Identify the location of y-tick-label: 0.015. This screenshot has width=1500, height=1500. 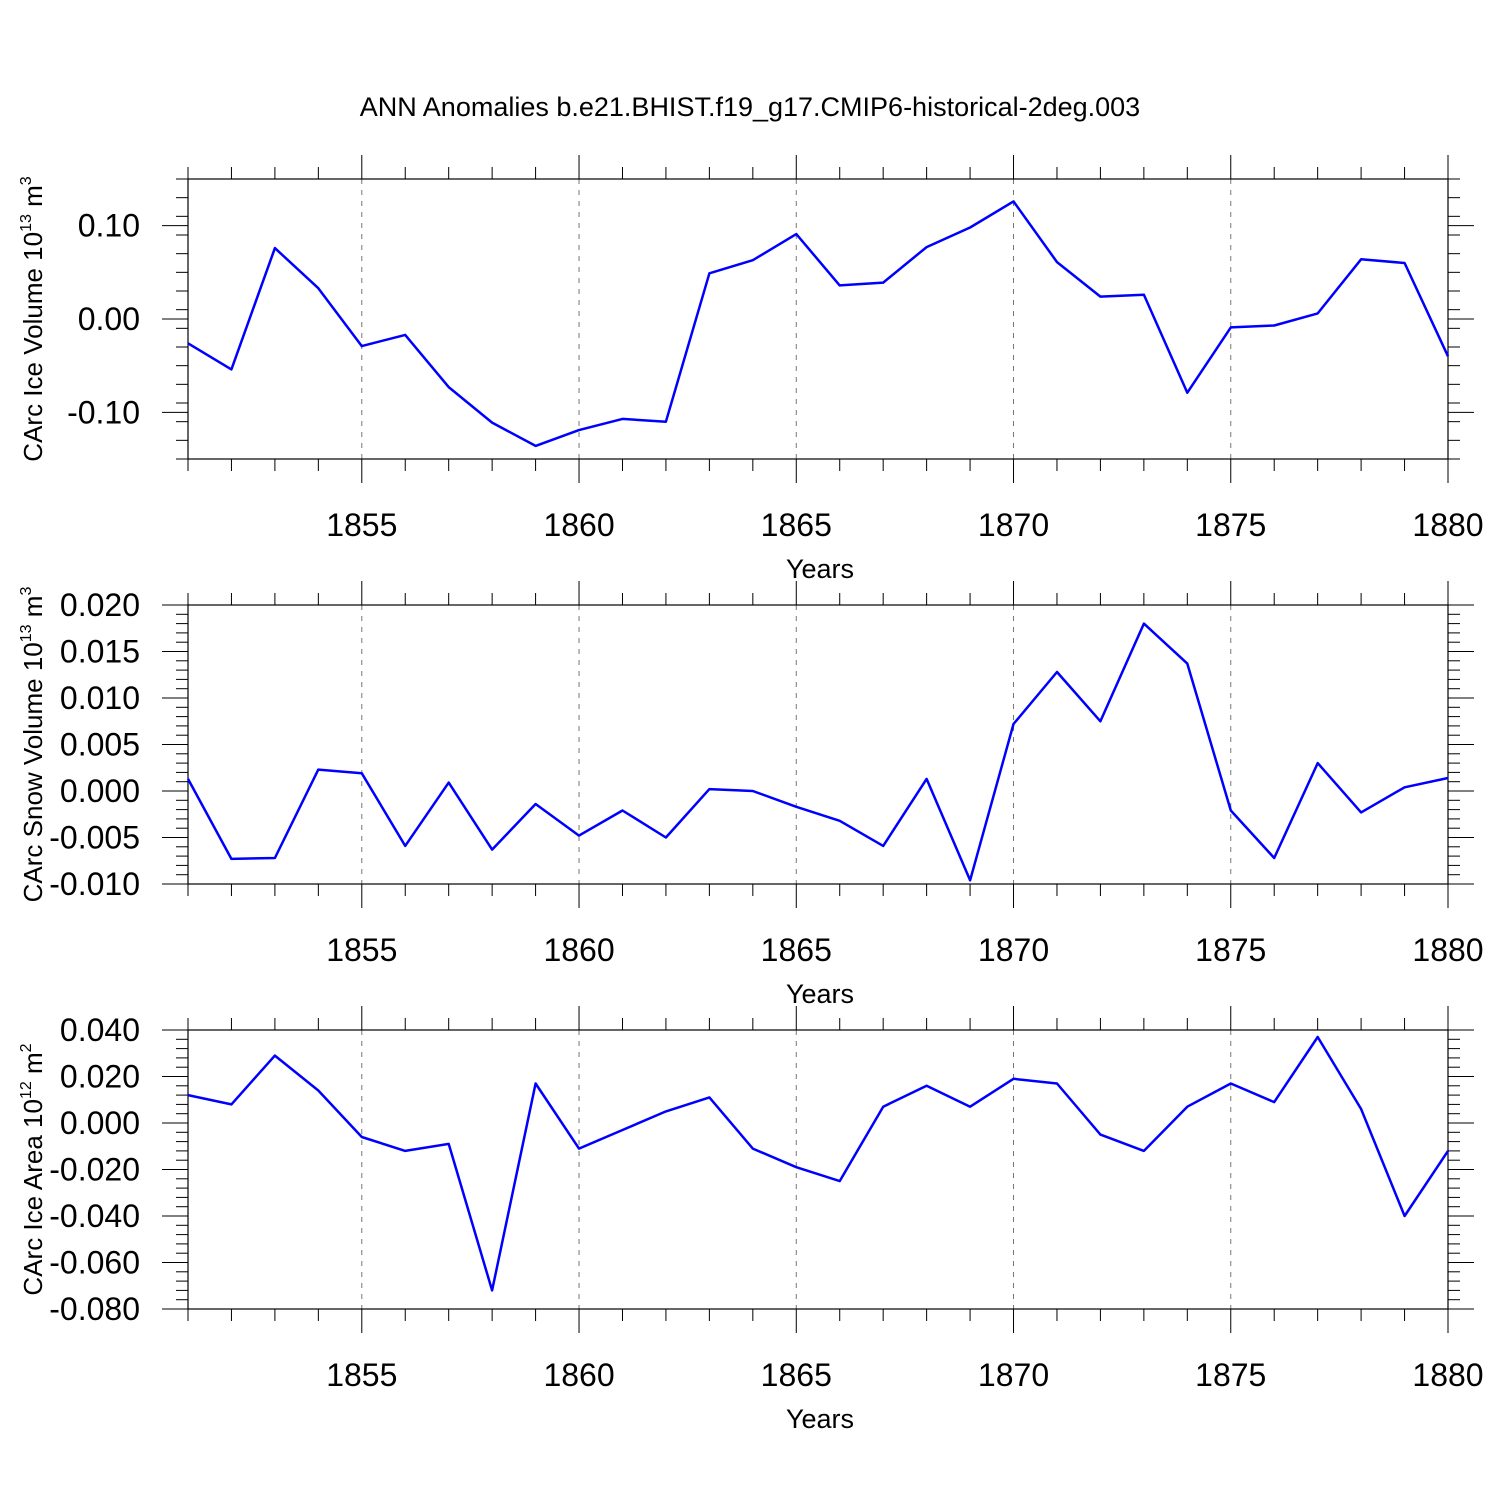
(100, 652).